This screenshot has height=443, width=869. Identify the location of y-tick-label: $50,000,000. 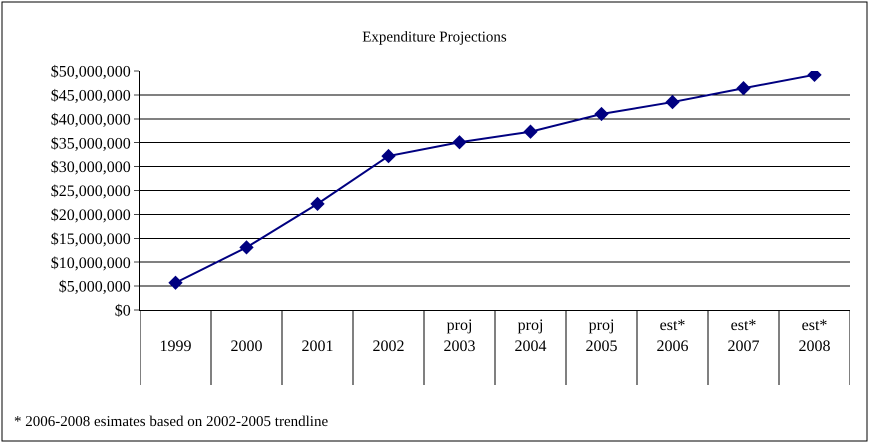
(90, 72).